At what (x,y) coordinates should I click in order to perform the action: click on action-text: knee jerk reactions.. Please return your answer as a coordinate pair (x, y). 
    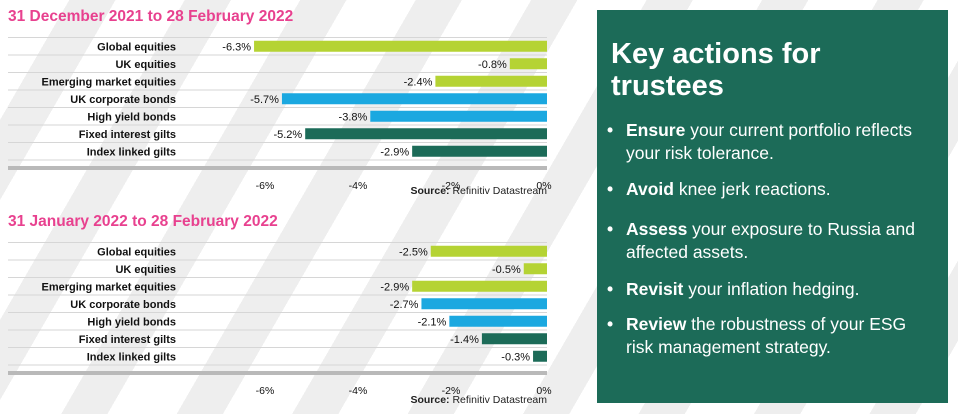
    Looking at the image, I should click on (752, 189).